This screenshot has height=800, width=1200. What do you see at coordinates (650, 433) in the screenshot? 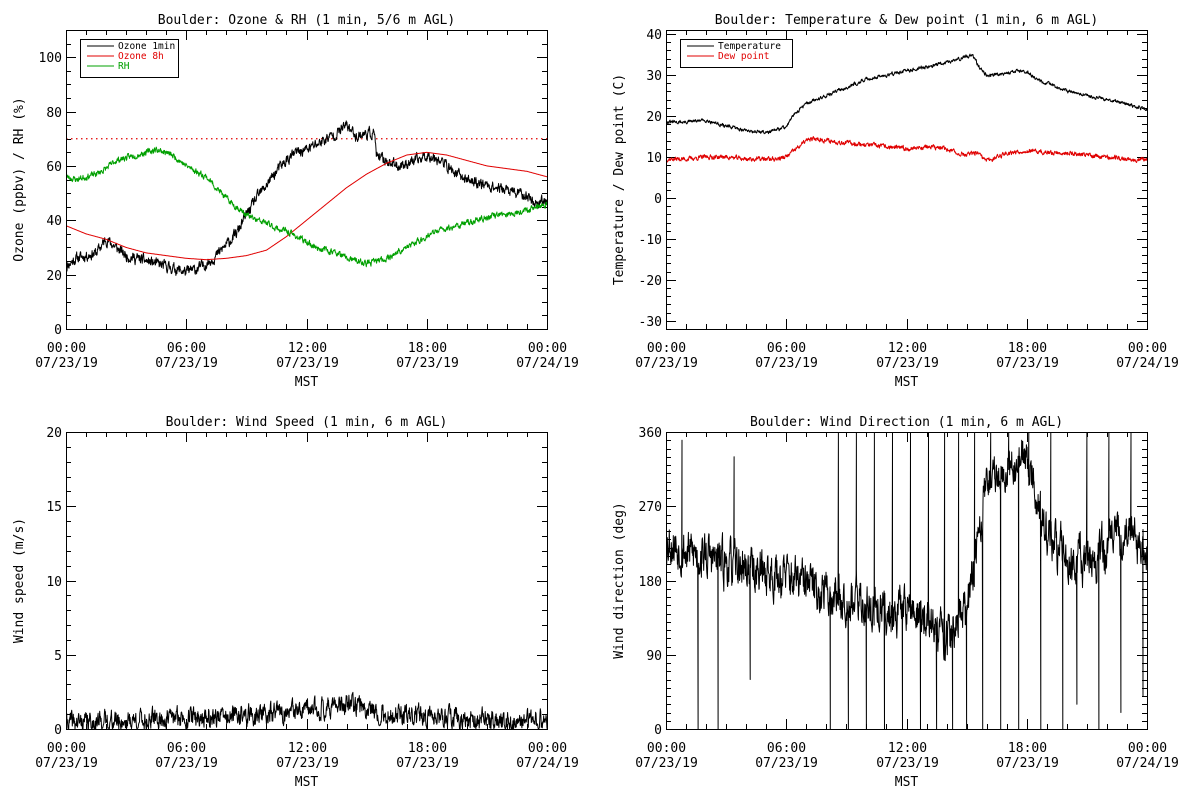
I see `y-tick-label: 360` at bounding box center [650, 433].